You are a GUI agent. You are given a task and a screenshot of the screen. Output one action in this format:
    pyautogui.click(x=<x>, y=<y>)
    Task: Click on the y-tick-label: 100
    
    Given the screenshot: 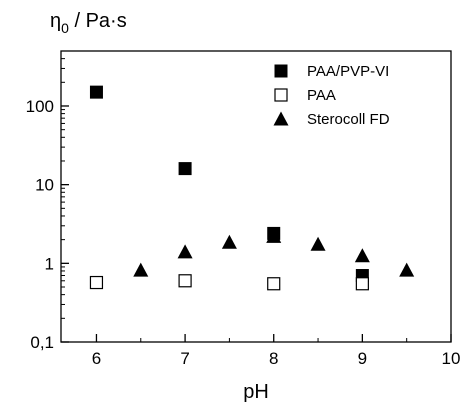 What is the action you would take?
    pyautogui.click(x=40, y=106)
    